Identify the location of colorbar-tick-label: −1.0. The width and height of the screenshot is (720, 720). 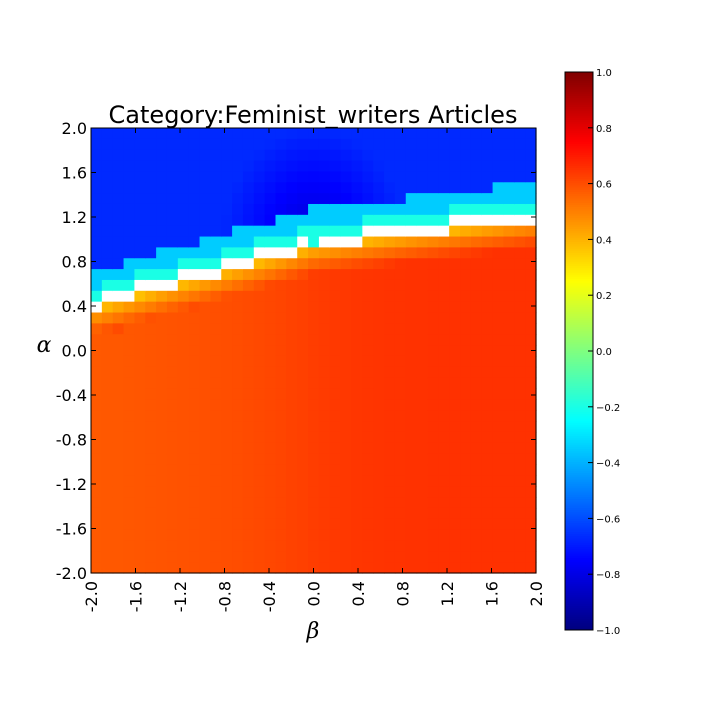
(608, 631).